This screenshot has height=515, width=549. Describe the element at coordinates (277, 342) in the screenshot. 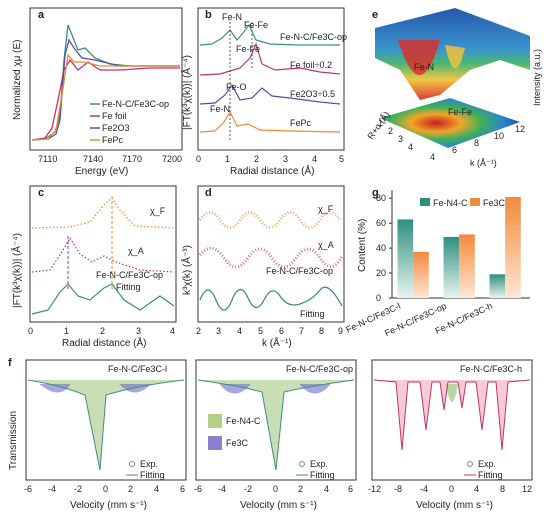

I see `panel-d-xlabel: k (Å⁻¹)` at that location.